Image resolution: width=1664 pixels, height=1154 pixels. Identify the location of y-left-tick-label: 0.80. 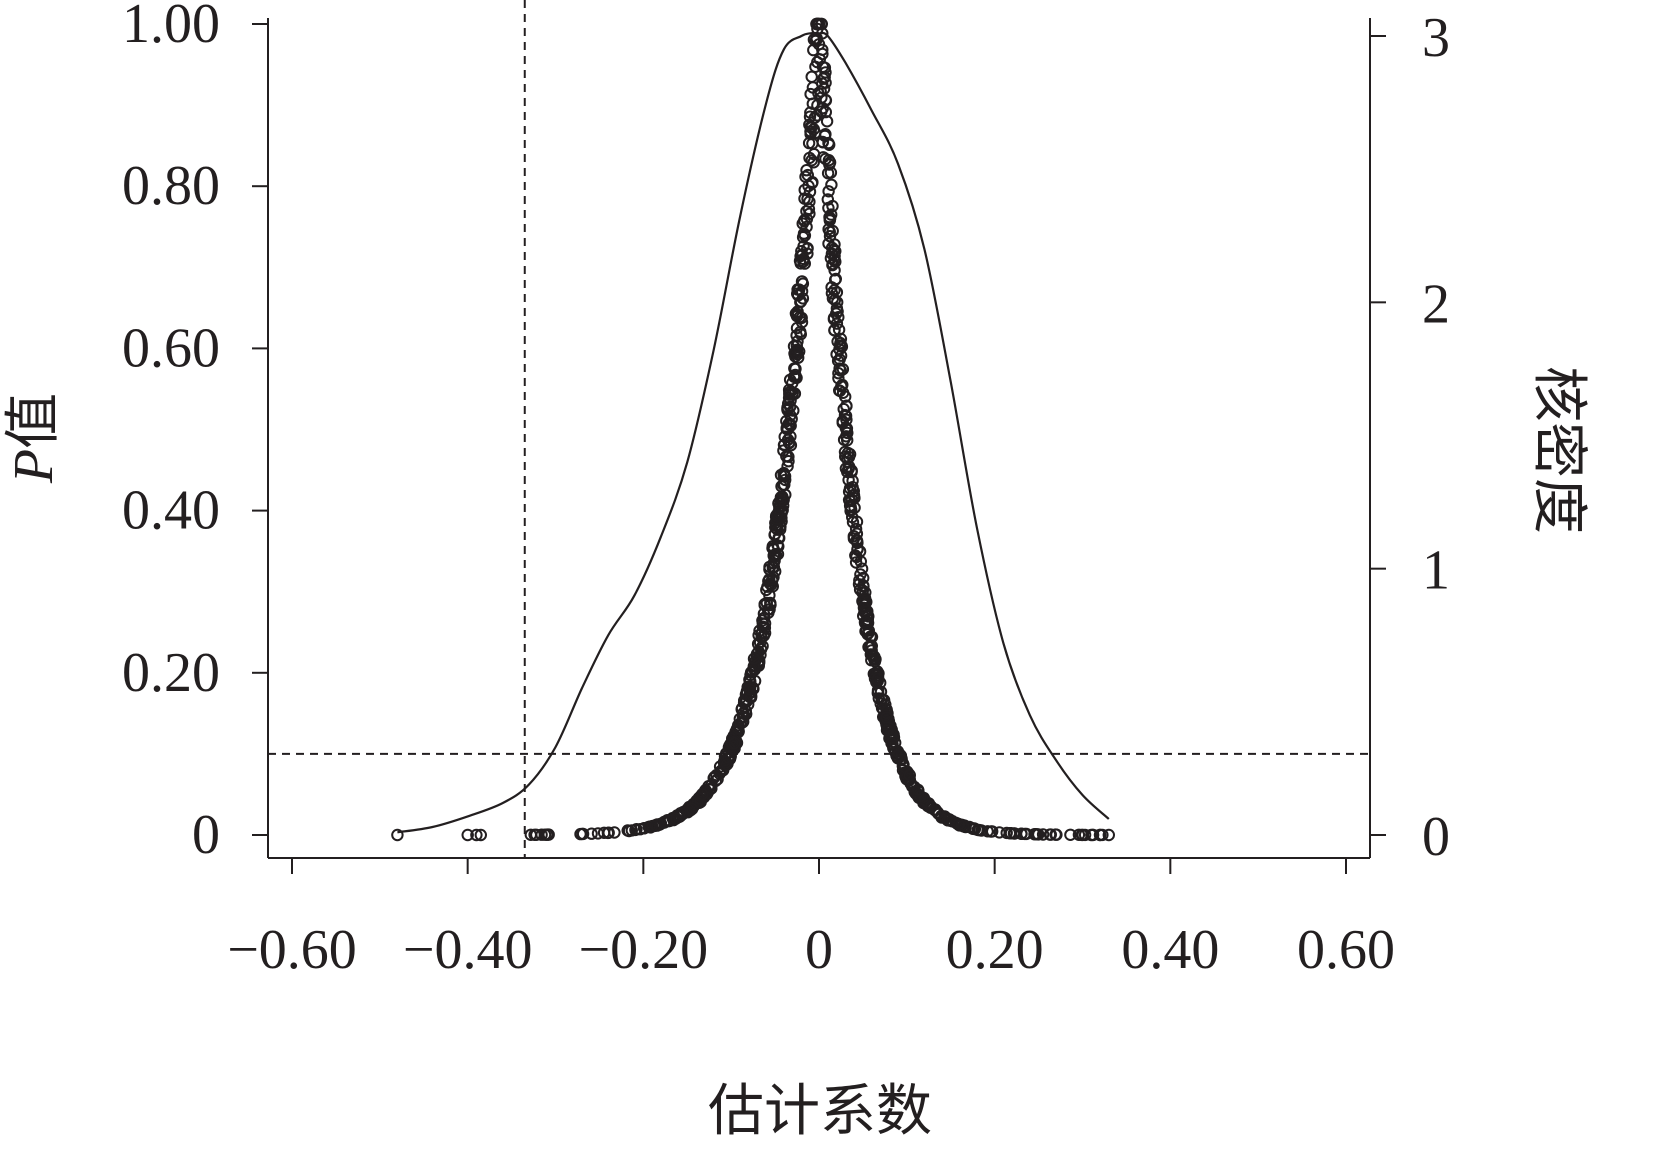
(171, 186).